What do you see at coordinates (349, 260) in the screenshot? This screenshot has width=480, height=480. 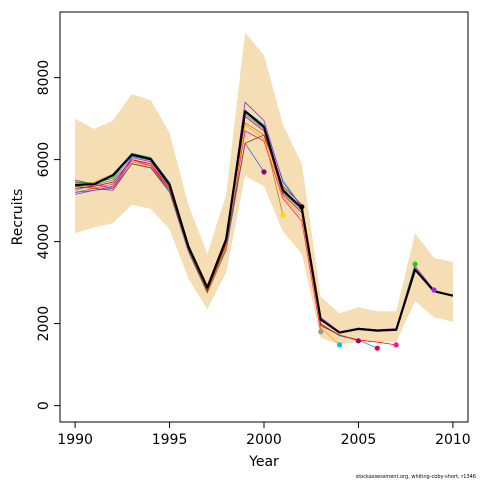 I see `end-points-layer` at bounding box center [349, 260].